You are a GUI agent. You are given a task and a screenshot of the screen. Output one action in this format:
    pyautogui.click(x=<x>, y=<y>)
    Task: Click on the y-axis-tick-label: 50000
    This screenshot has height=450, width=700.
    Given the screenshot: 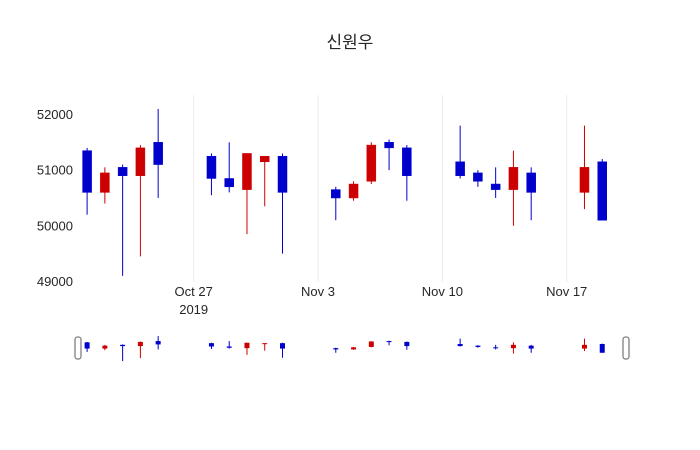 What is the action you would take?
    pyautogui.click(x=55, y=225)
    